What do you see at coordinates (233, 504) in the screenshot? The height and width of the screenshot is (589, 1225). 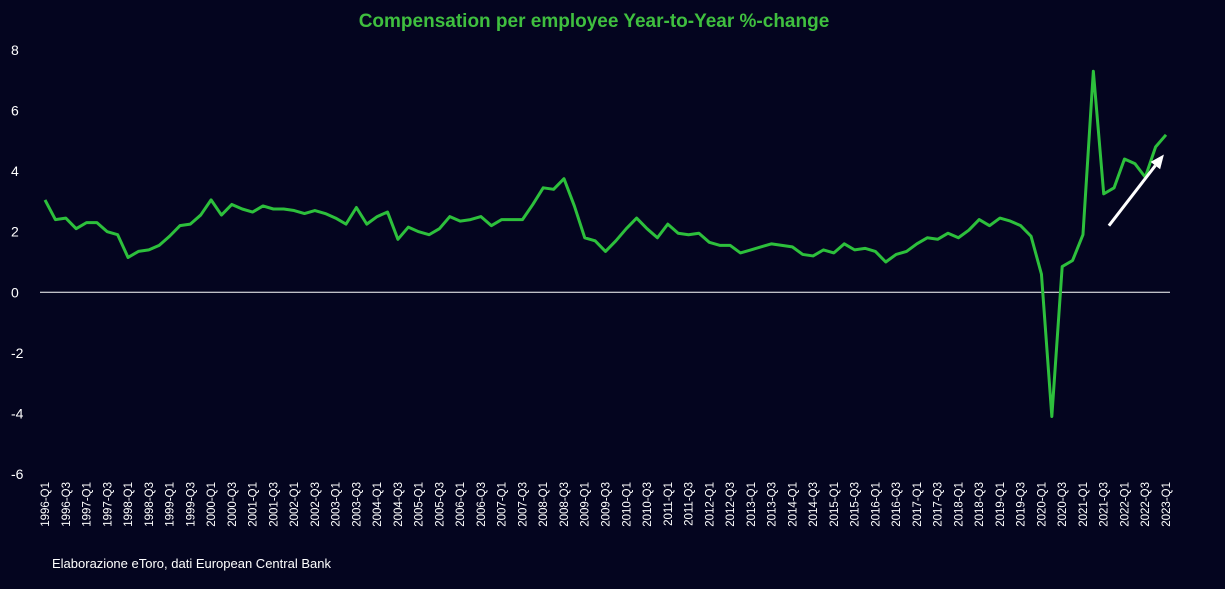 I see `x-tick-label: 2000-Q3` at bounding box center [233, 504].